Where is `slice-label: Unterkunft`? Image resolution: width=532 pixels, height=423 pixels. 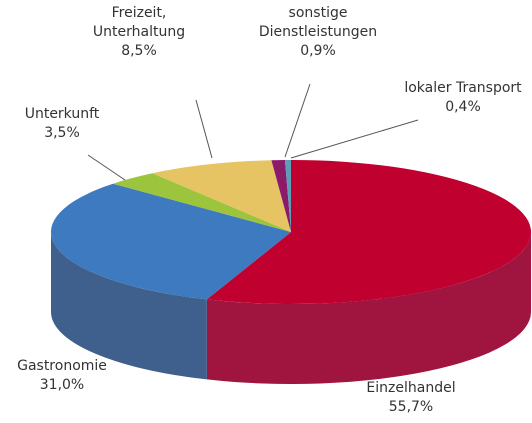 slice-label: Unterkunft is located at coordinates (62, 114).